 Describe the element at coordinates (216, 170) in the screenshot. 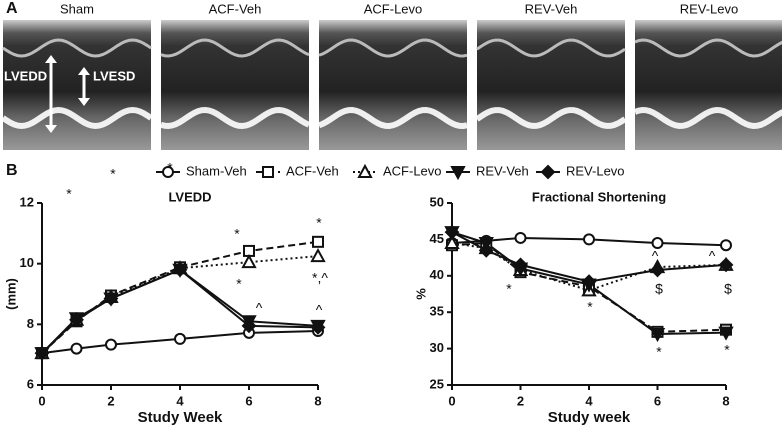

I see `legend-label: Sham-Veh` at that location.